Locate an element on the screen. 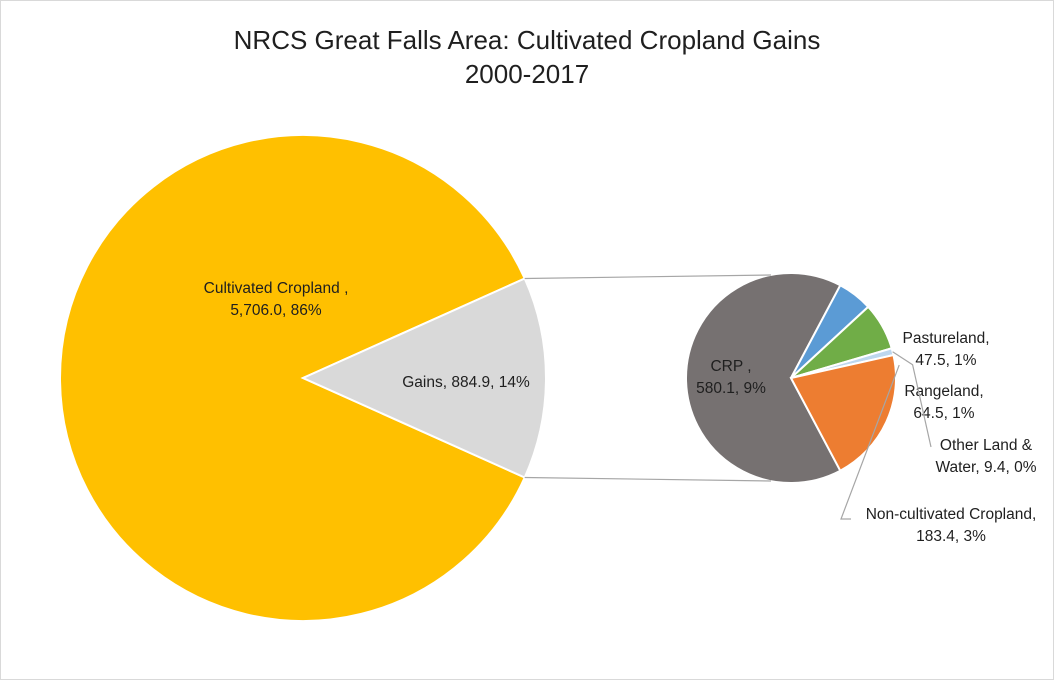 The image size is (1054, 680). label-rangeland: Rangeland, 64.5, 1% is located at coordinates (943, 402).